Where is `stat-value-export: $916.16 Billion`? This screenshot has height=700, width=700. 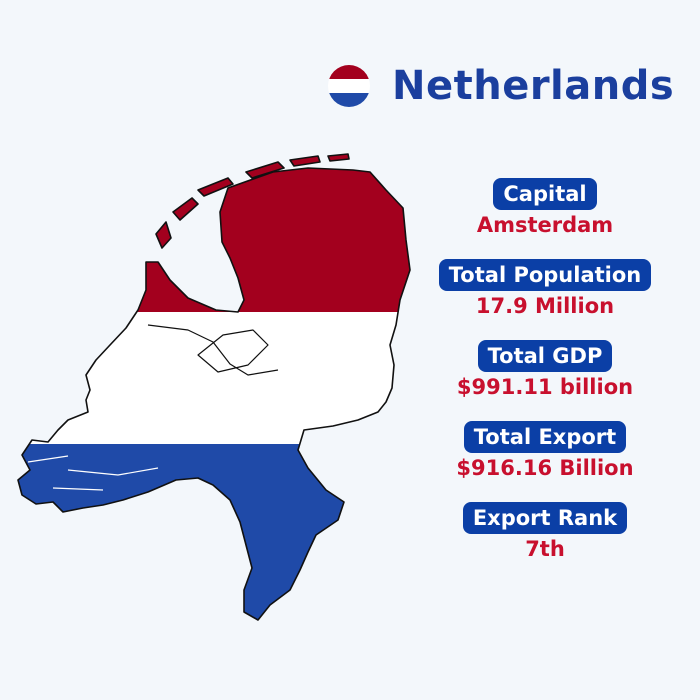 stat-value-export: $916.16 Billion is located at coordinates (545, 468).